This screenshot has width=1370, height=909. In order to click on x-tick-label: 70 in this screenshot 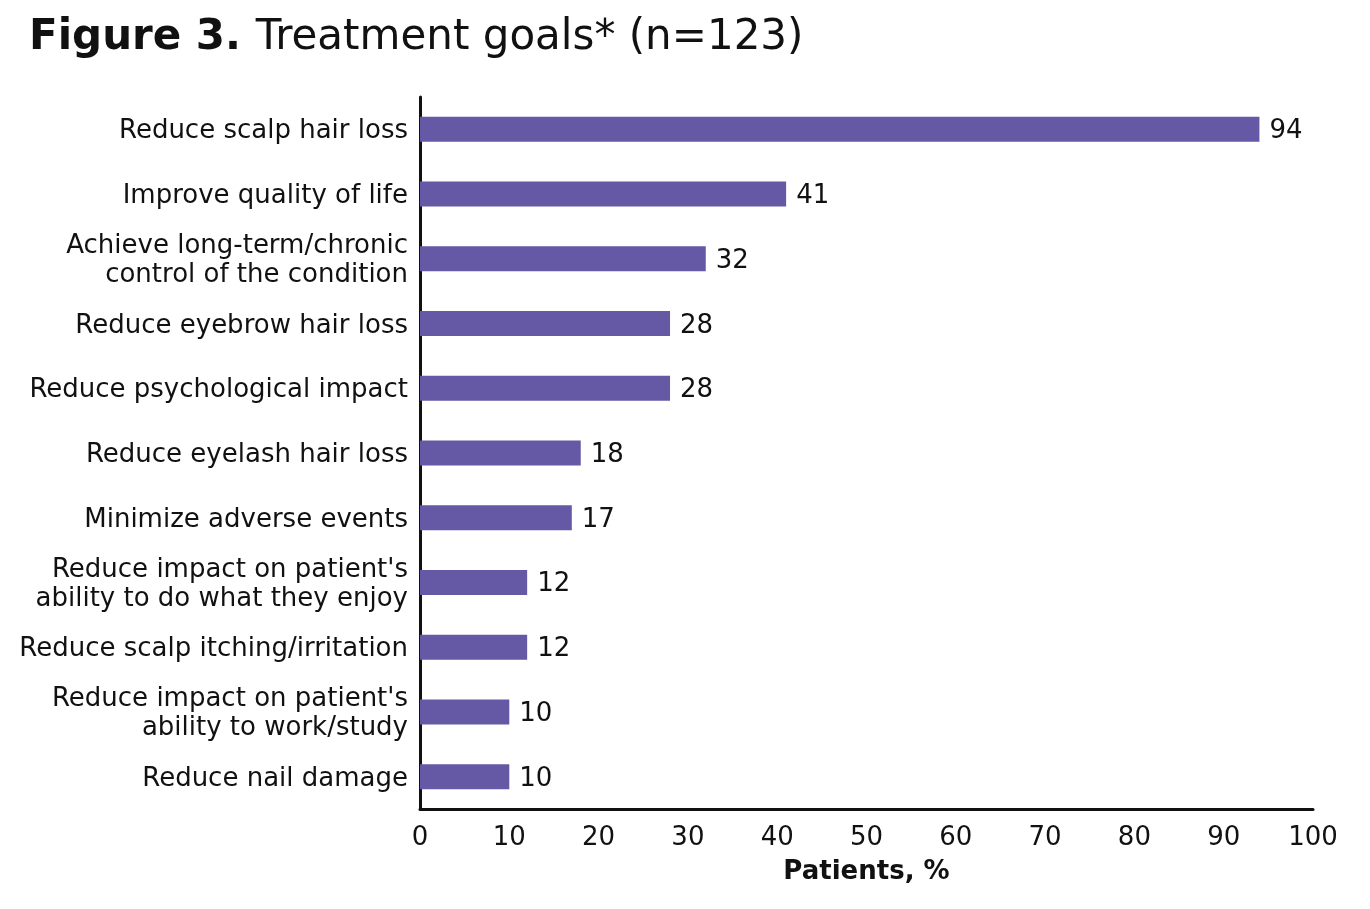, I will do `click(1045, 836)`.